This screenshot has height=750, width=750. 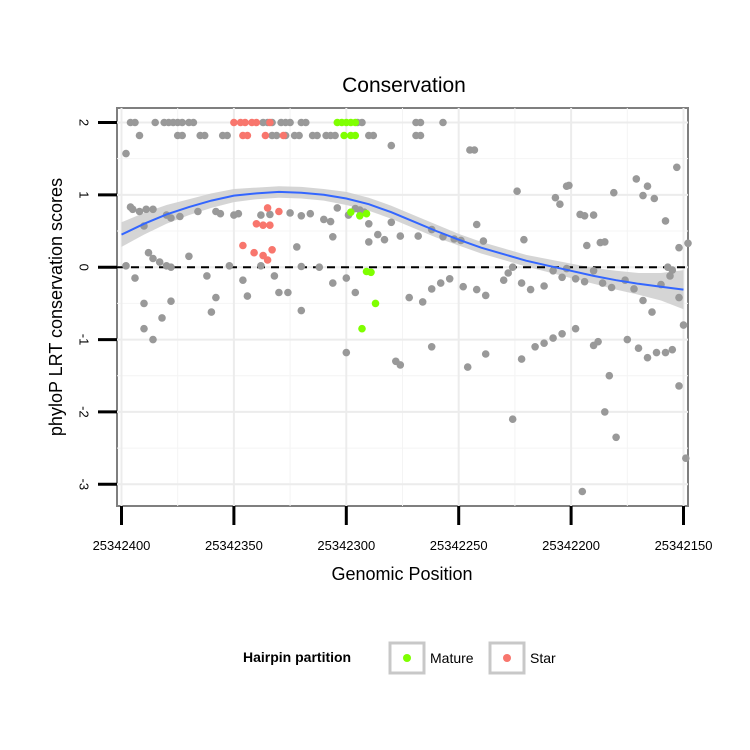 I want to click on legend-label-mature: Mature, so click(x=452, y=658).